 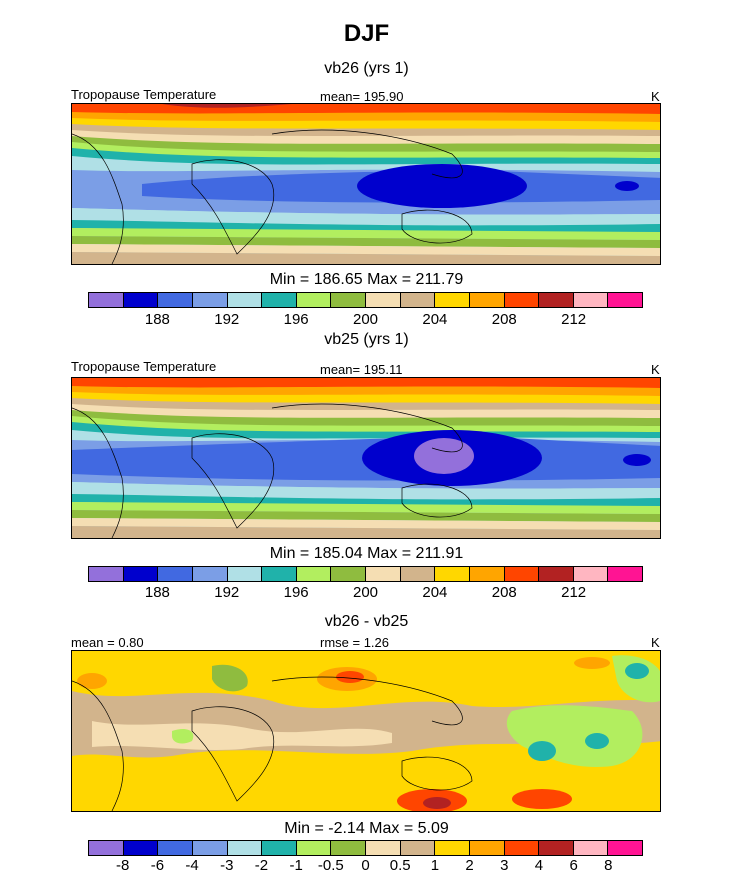 What do you see at coordinates (366, 621) in the screenshot?
I see `panel-3-subtitle: vb26 - vb25` at bounding box center [366, 621].